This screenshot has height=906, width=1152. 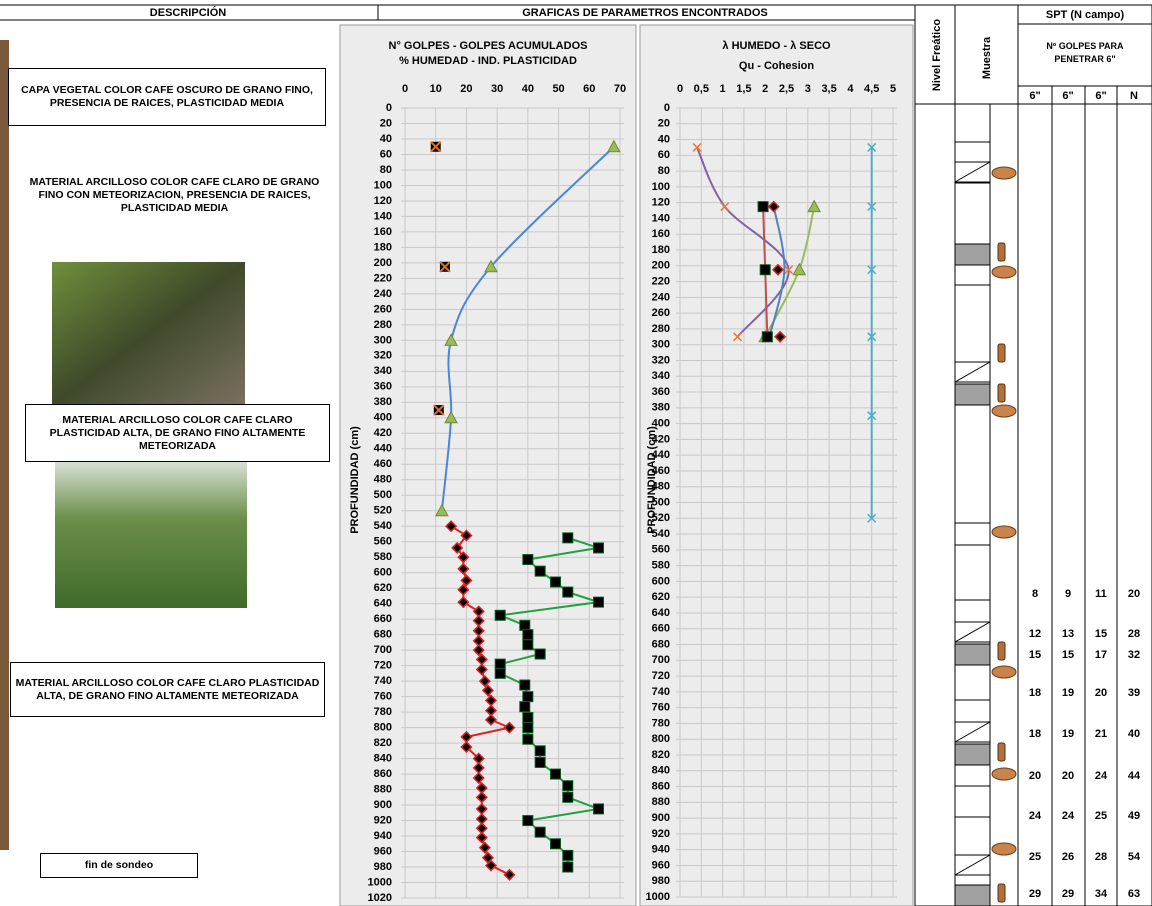 What do you see at coordinates (383, 402) in the screenshot?
I see `y-tick-label: 380` at bounding box center [383, 402].